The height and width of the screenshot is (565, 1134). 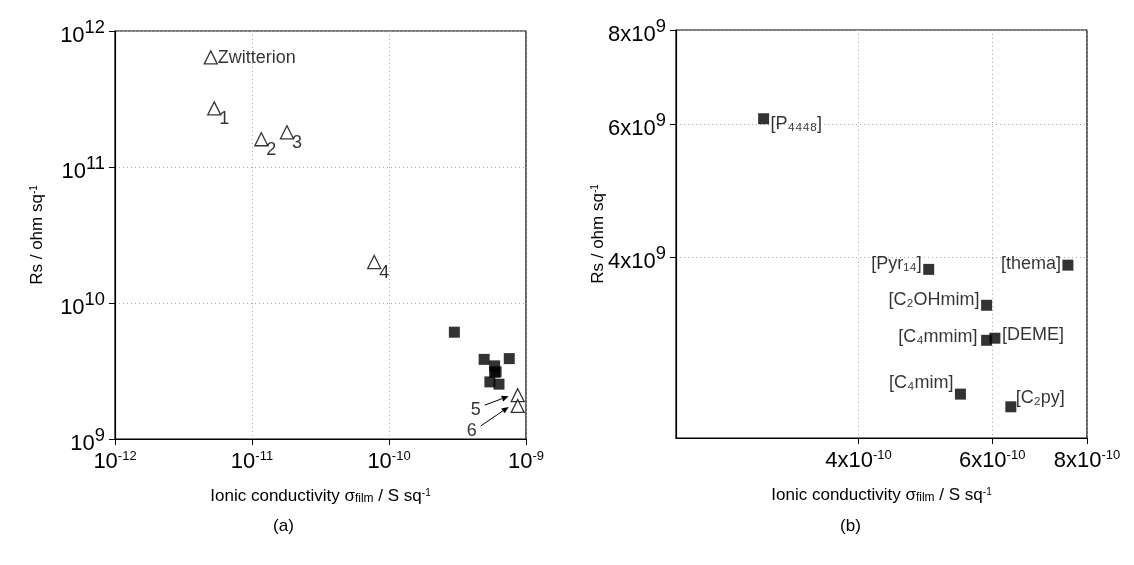 What do you see at coordinates (475, 409) in the screenshot?
I see `annotation: 5` at bounding box center [475, 409].